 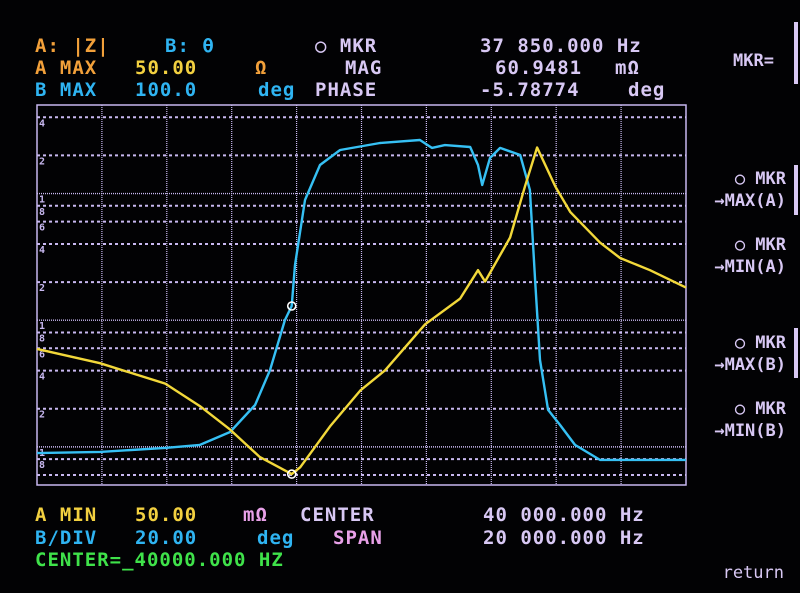 What do you see at coordinates (750, 201) in the screenshot?
I see `softkey-line: →MAX(A)` at bounding box center [750, 201].